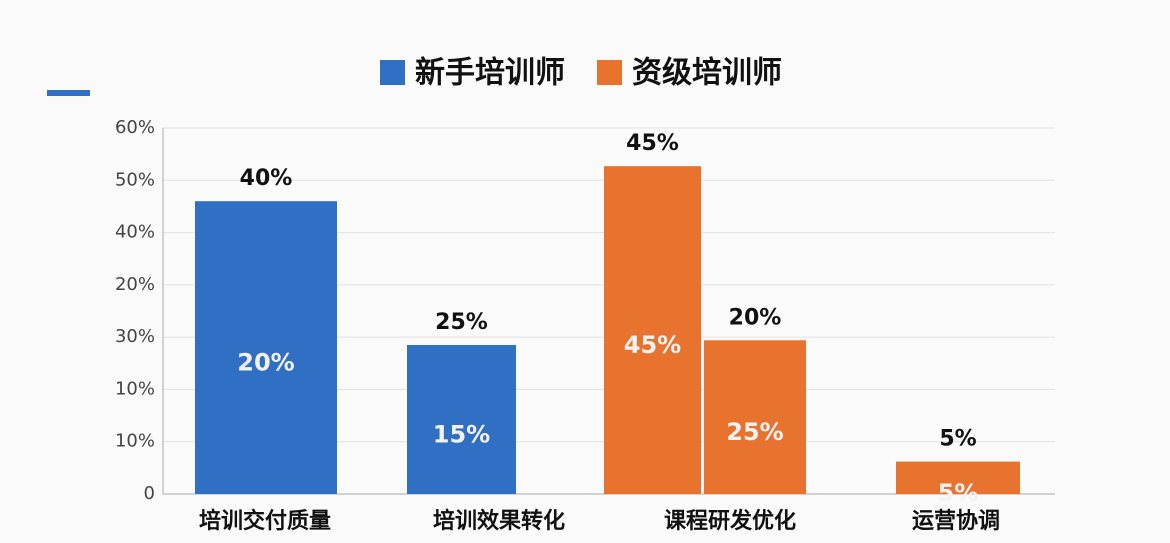  What do you see at coordinates (265, 521) in the screenshot?
I see `x-tick-label: 培训交付质量` at bounding box center [265, 521].